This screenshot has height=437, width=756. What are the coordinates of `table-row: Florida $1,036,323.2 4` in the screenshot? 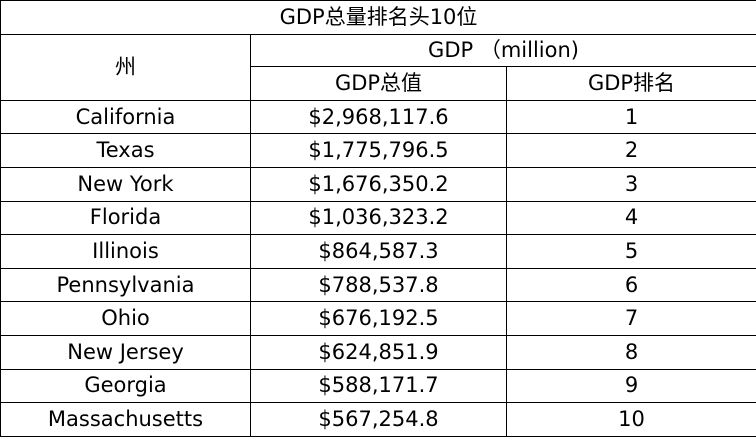 It's located at (378, 218).